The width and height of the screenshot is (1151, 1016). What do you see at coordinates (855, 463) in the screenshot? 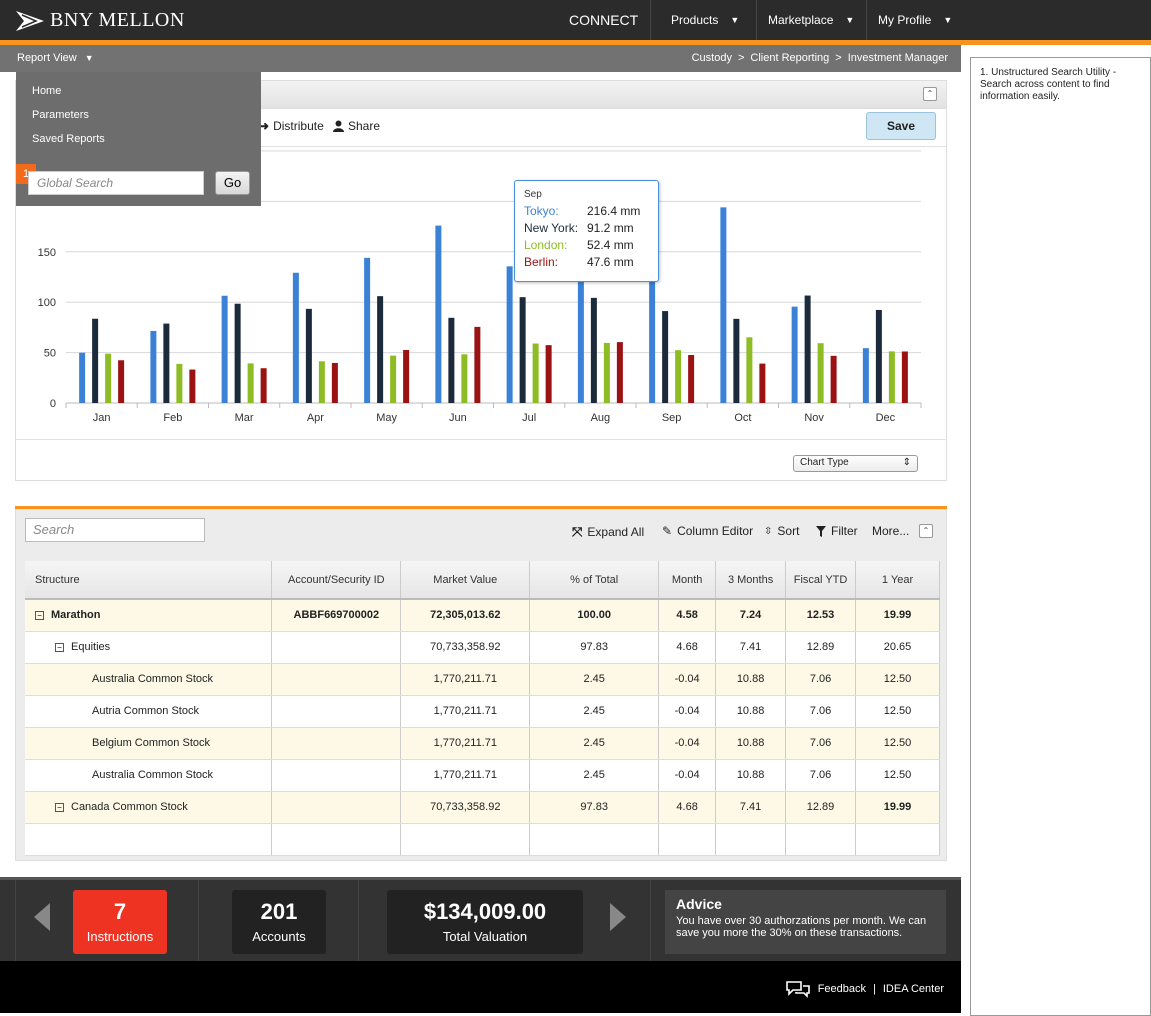
I see `chart-type-select: Chart Type ⇕` at bounding box center [855, 463].